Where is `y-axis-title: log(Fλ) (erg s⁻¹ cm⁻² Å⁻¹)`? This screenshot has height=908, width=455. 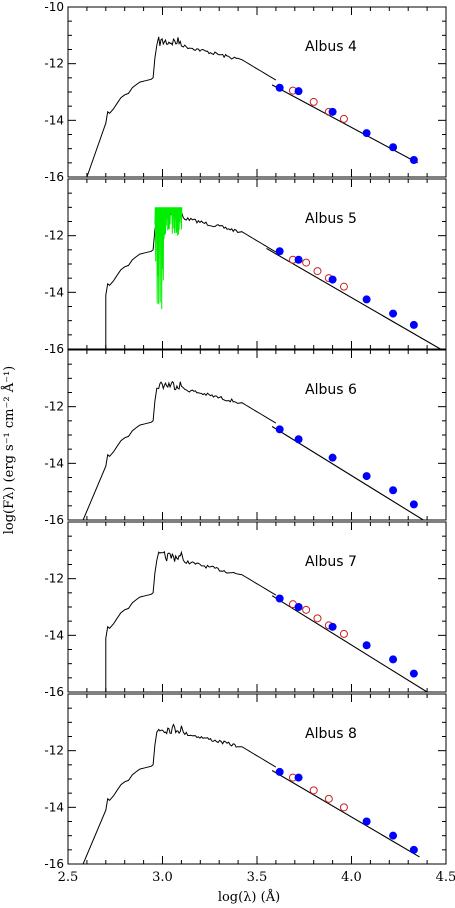
y-axis-title: log(Fλ) (erg s⁻¹ cm⁻² Å⁻¹) is located at coordinates (9, 450).